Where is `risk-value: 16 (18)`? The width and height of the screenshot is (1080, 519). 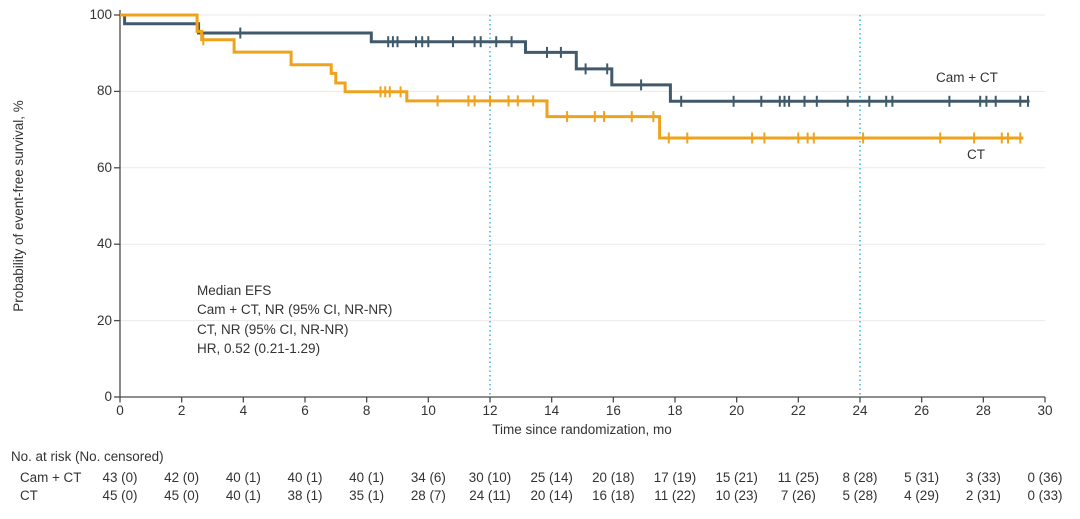
risk-value: 16 (18) is located at coordinates (613, 495).